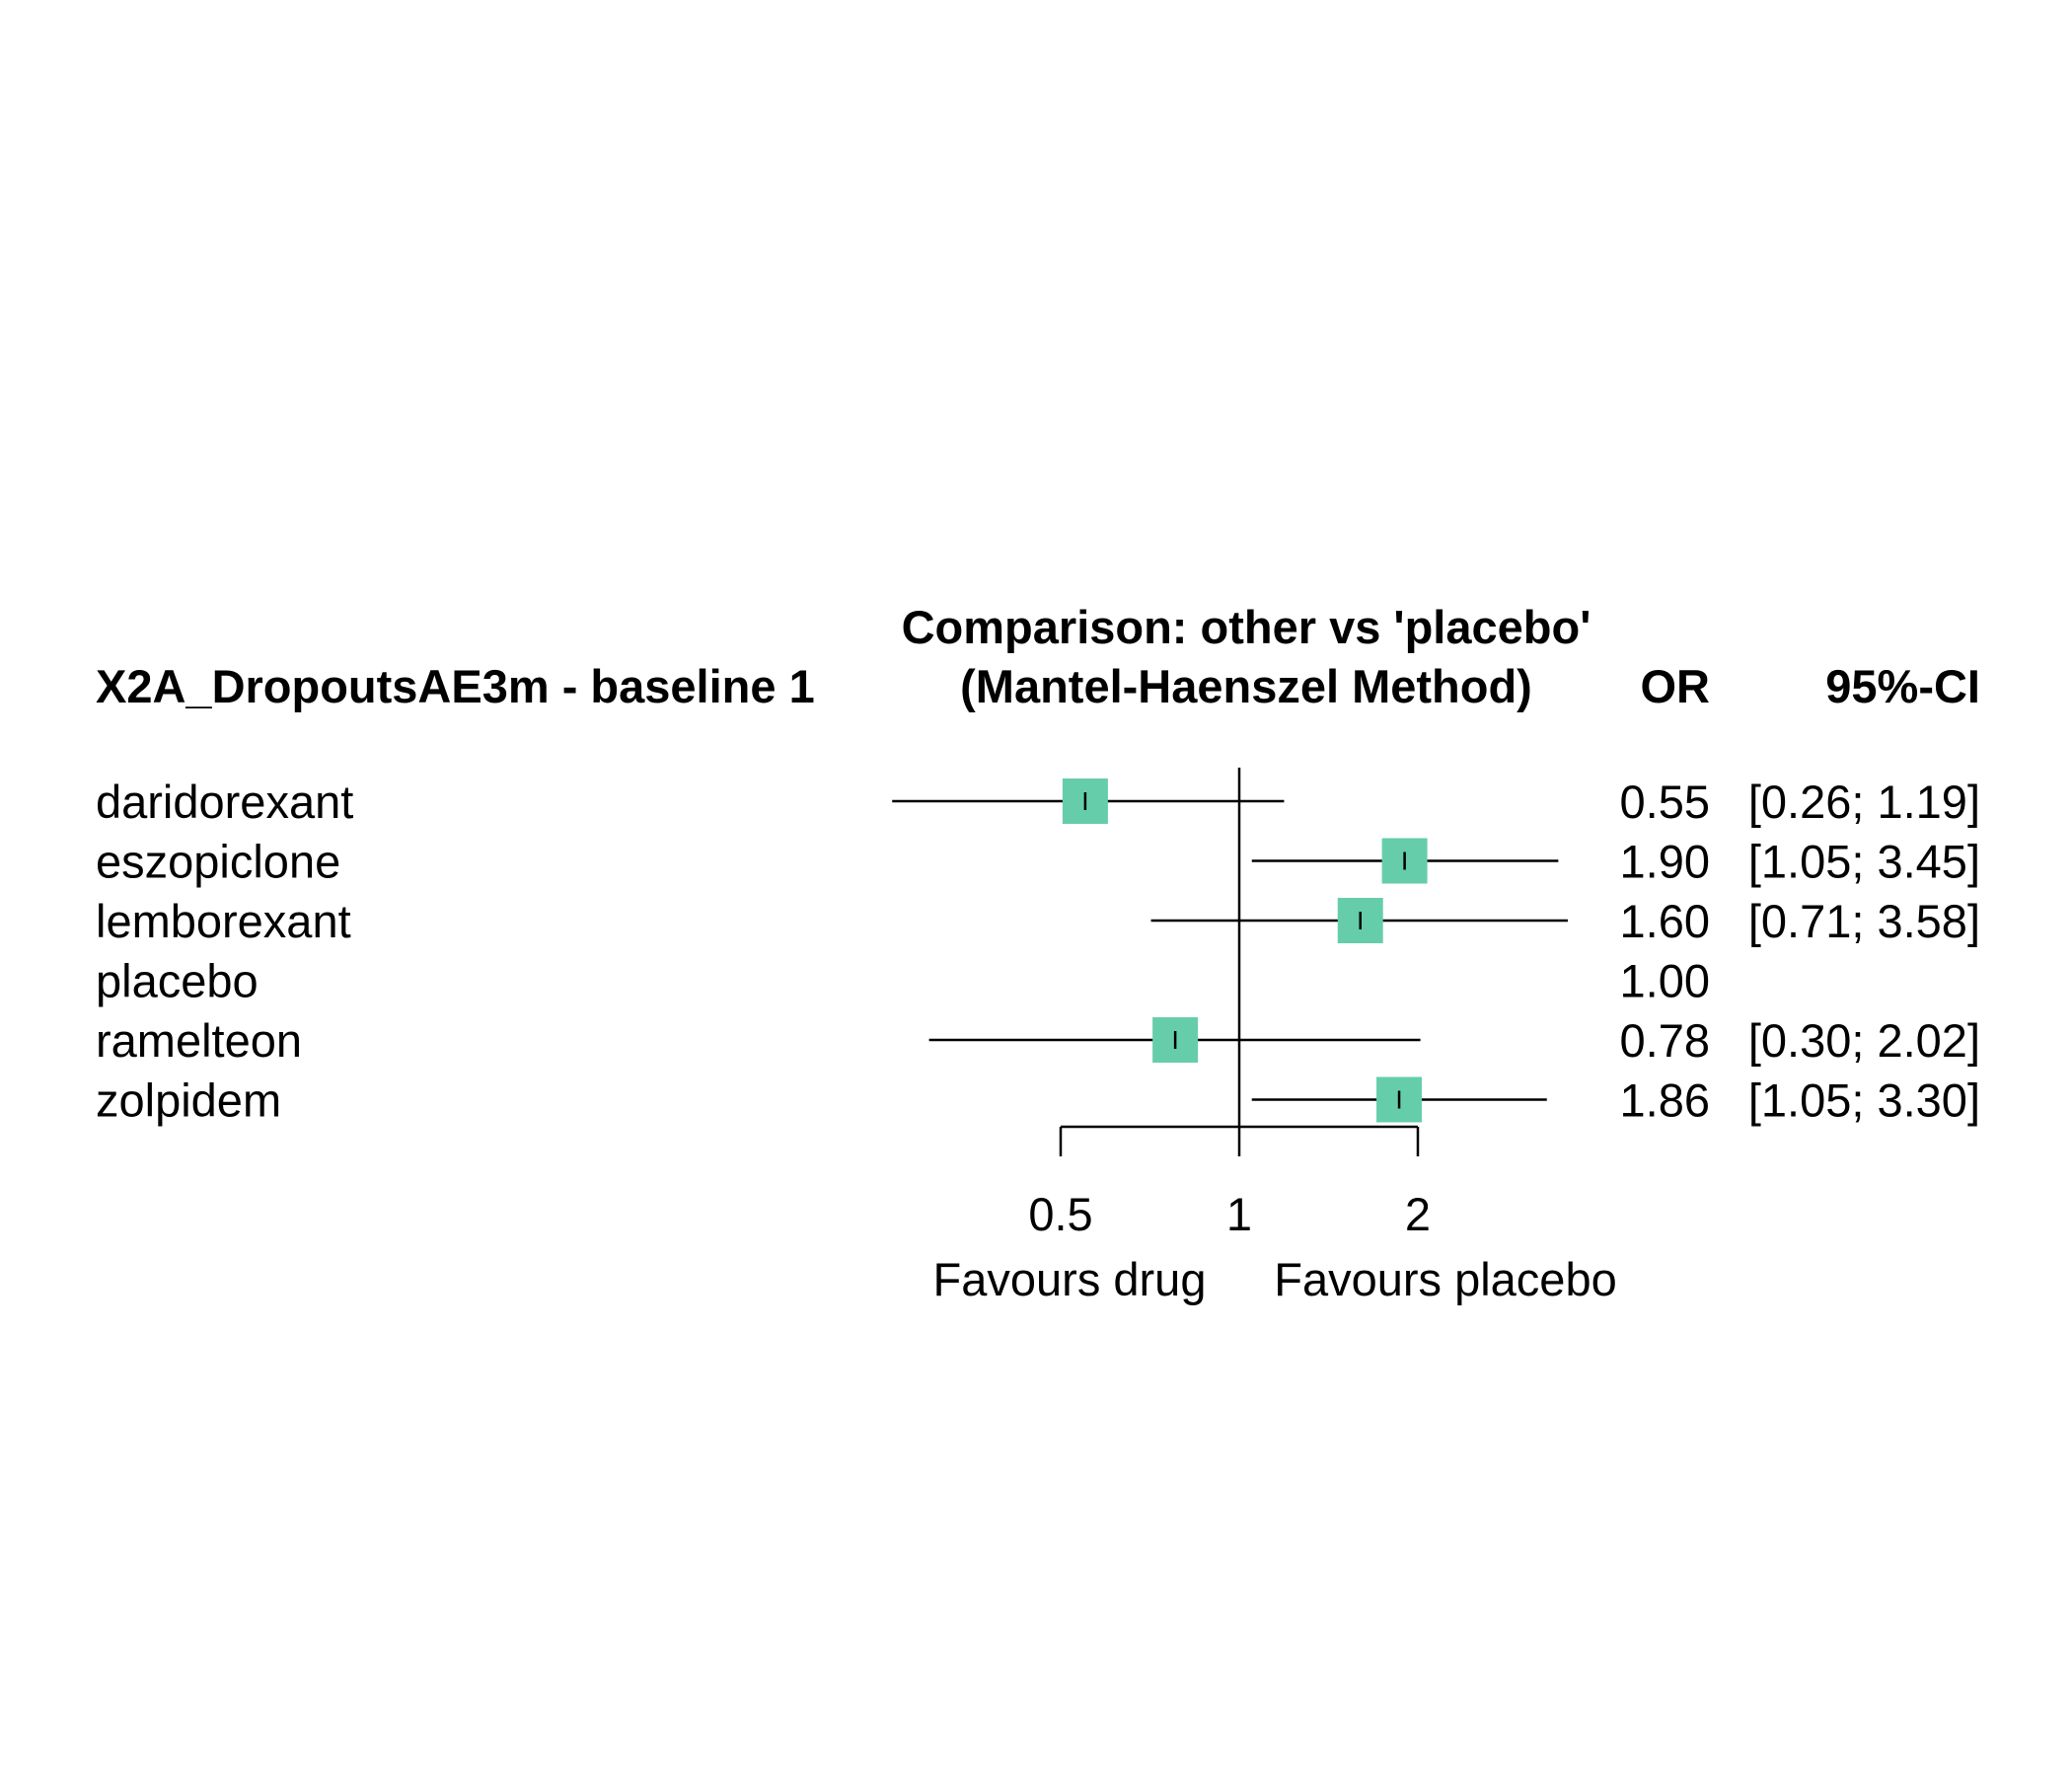  What do you see at coordinates (1246, 686) in the screenshot?
I see `method-subtitle: (Mantel-Haenszel Method)` at bounding box center [1246, 686].